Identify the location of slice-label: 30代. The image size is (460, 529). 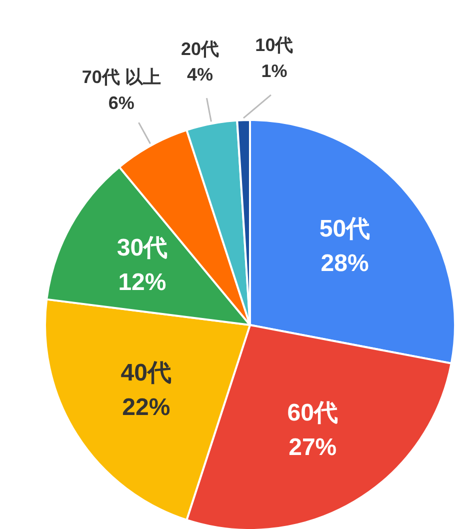
(142, 248).